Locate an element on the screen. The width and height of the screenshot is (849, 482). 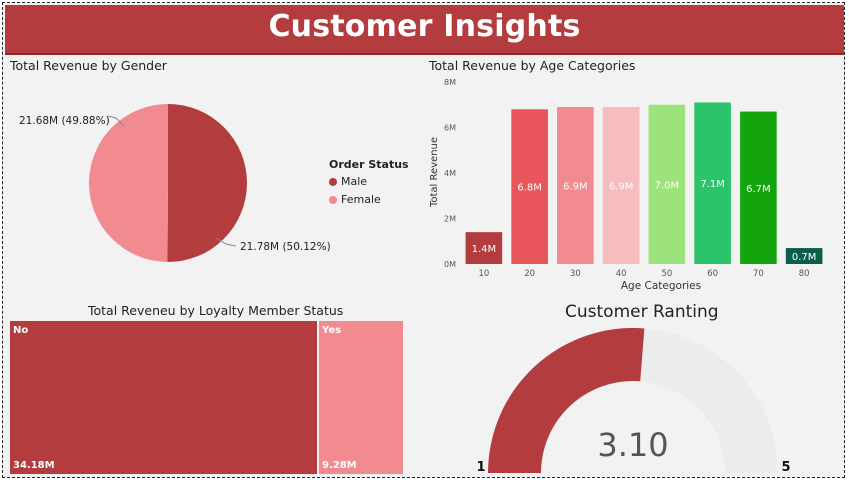
y-tick-label: 4M is located at coordinates (450, 173).